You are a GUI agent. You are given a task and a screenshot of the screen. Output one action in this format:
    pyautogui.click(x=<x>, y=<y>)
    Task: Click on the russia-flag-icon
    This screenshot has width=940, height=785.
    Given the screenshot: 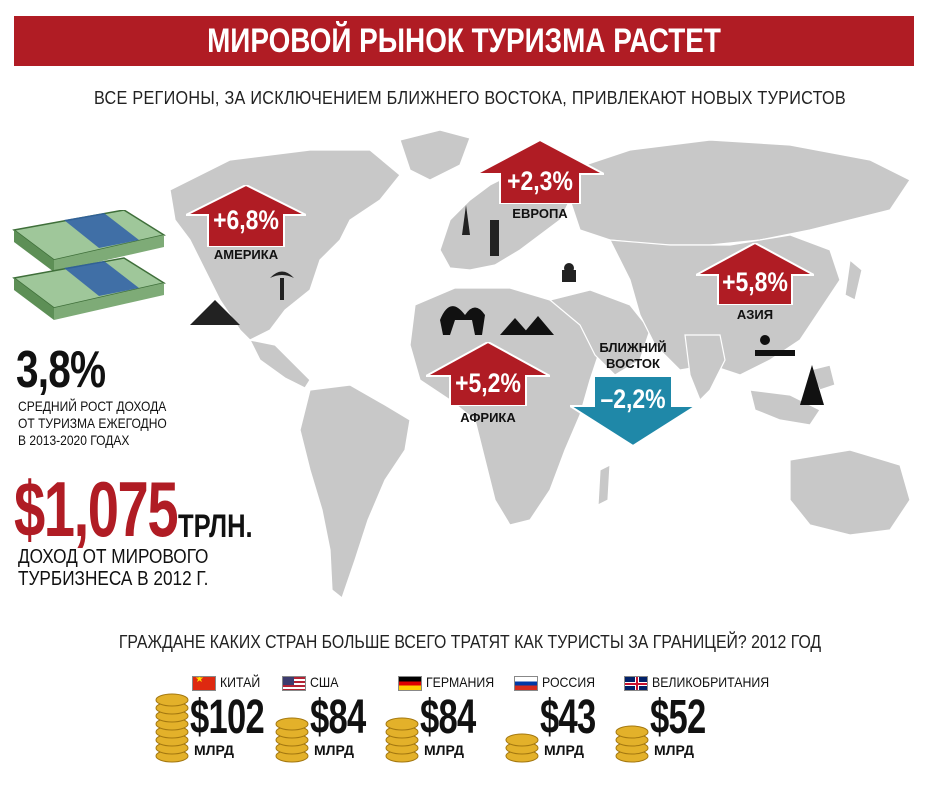 What is the action you would take?
    pyautogui.click(x=526, y=683)
    